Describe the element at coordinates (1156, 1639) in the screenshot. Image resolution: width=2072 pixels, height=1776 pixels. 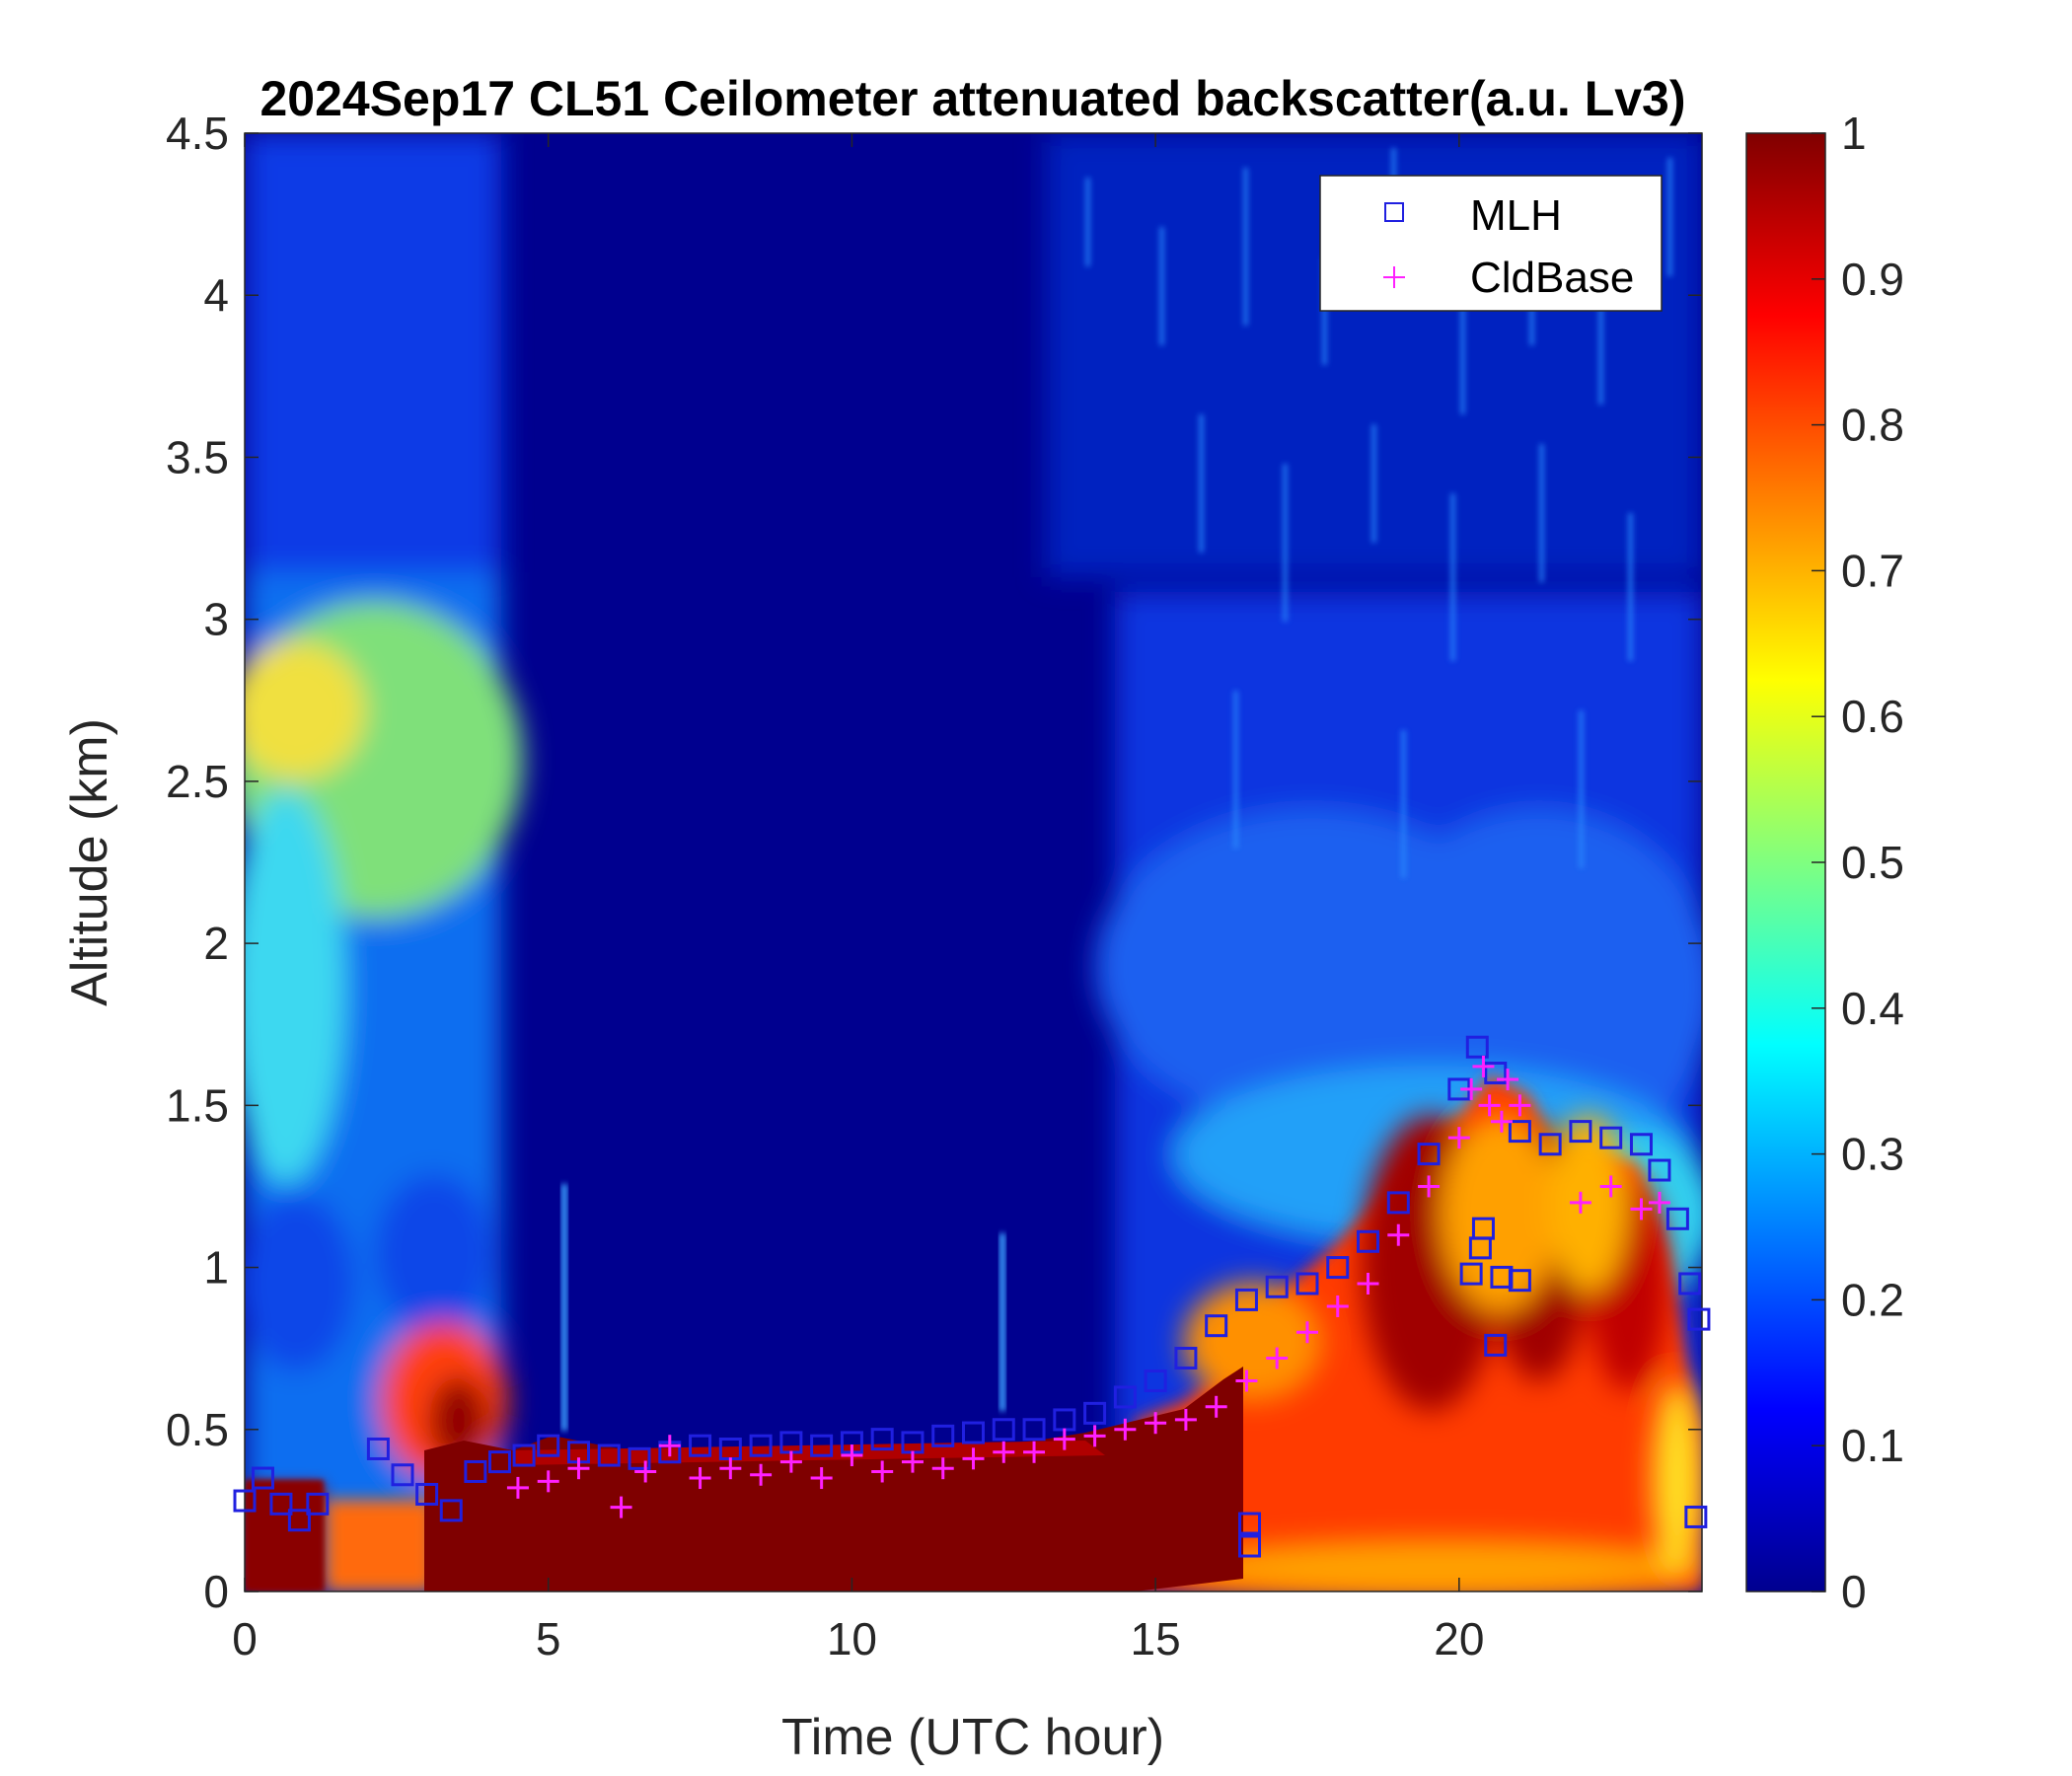
I see `x-tick-label: 15` at that location.